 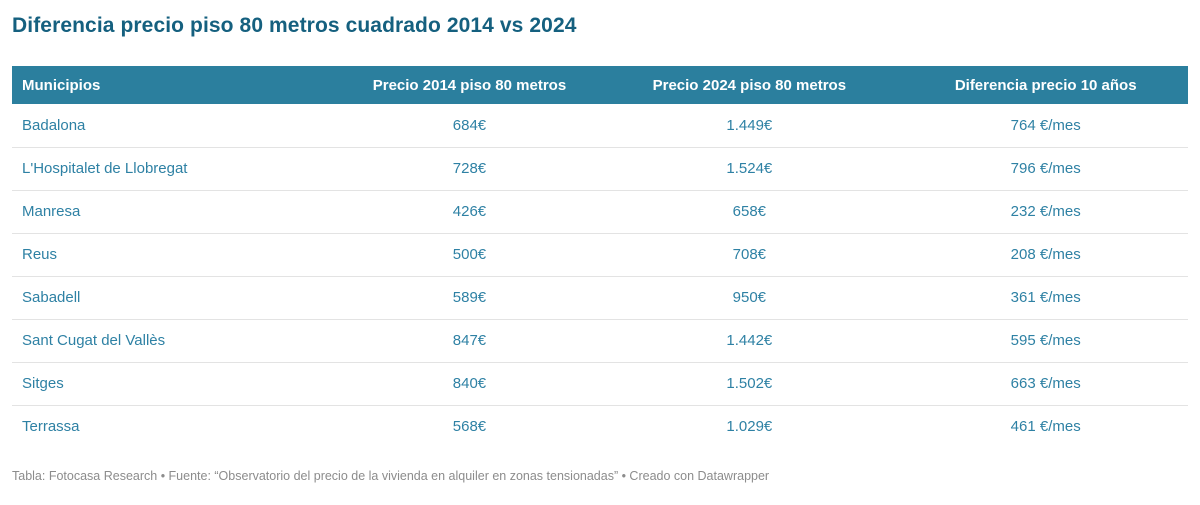 What do you see at coordinates (178, 297) in the screenshot?
I see `cell-municipio: Sabadell` at bounding box center [178, 297].